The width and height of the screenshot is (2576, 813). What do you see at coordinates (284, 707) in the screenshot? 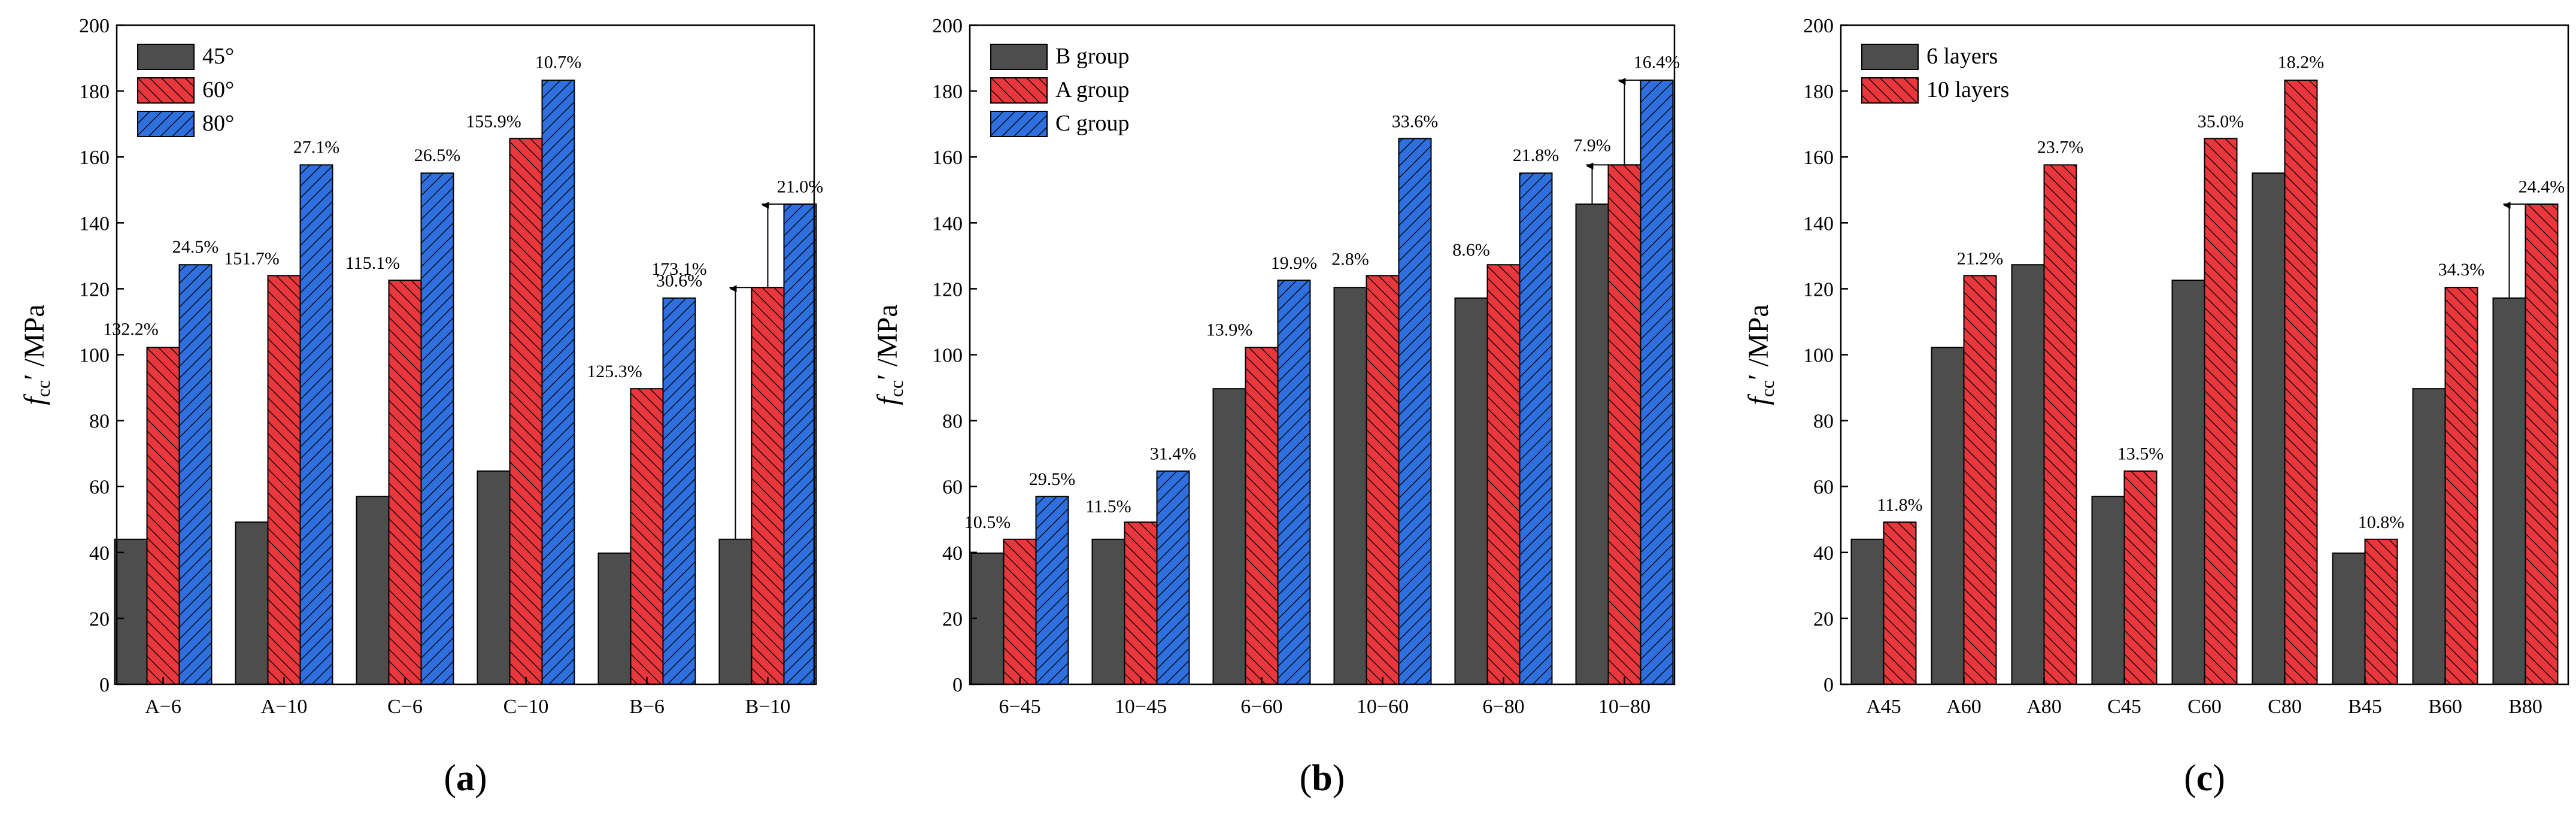
I see `x-tick-label-a: A−10` at bounding box center [284, 707].